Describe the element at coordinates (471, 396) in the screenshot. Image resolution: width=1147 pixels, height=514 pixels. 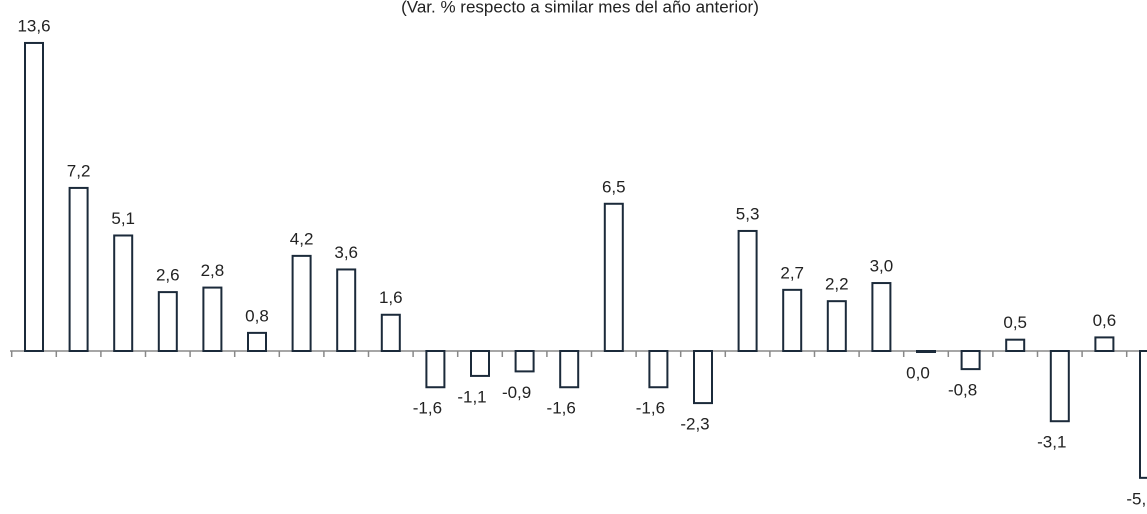
I see `data-label: -1,1` at that location.